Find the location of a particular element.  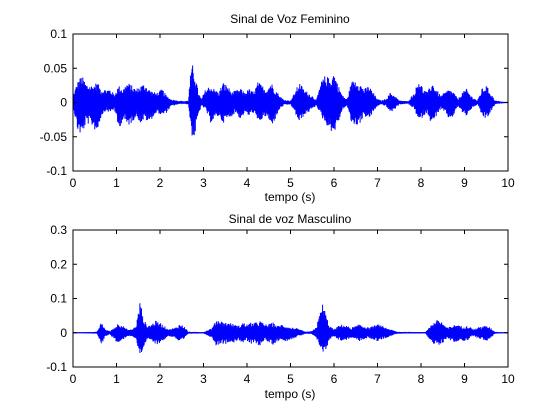

plot-title: Sinal de Voz Feminino is located at coordinates (290, 19).